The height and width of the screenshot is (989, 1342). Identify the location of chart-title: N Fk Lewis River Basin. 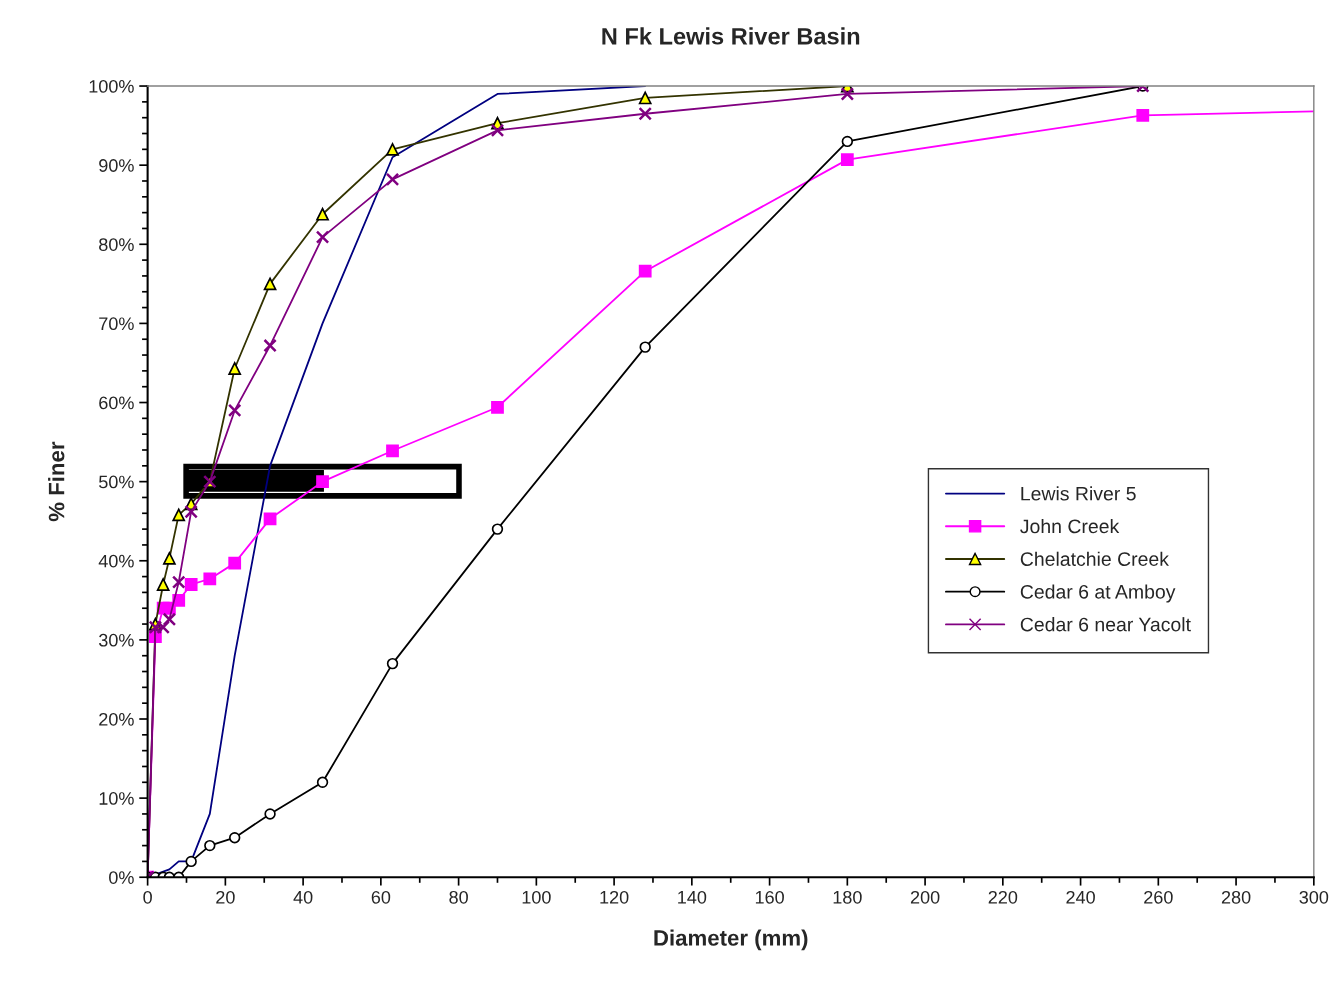
(731, 36).